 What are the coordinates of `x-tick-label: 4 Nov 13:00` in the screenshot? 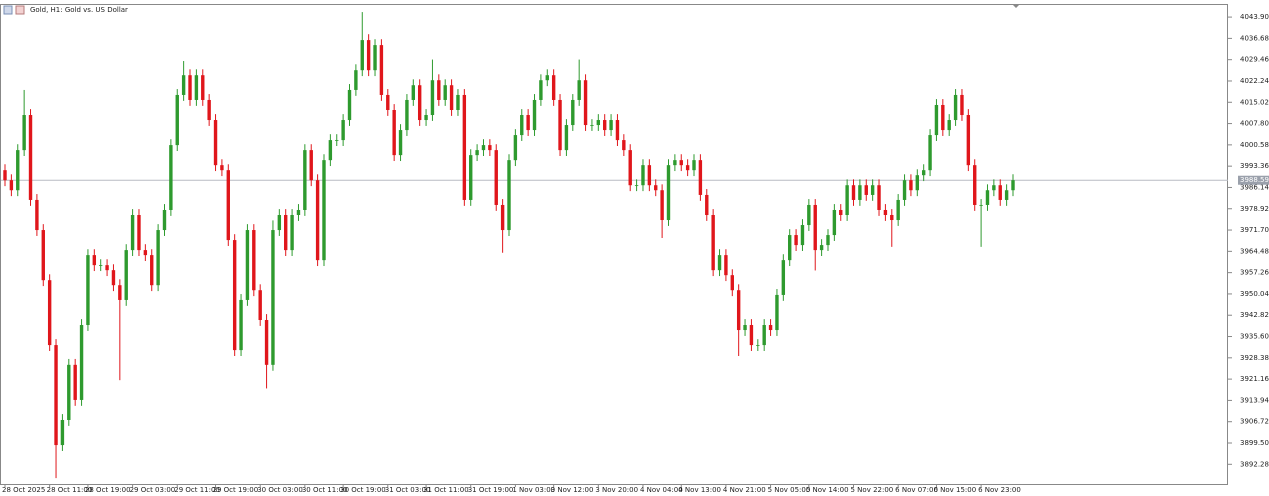 It's located at (699, 490).